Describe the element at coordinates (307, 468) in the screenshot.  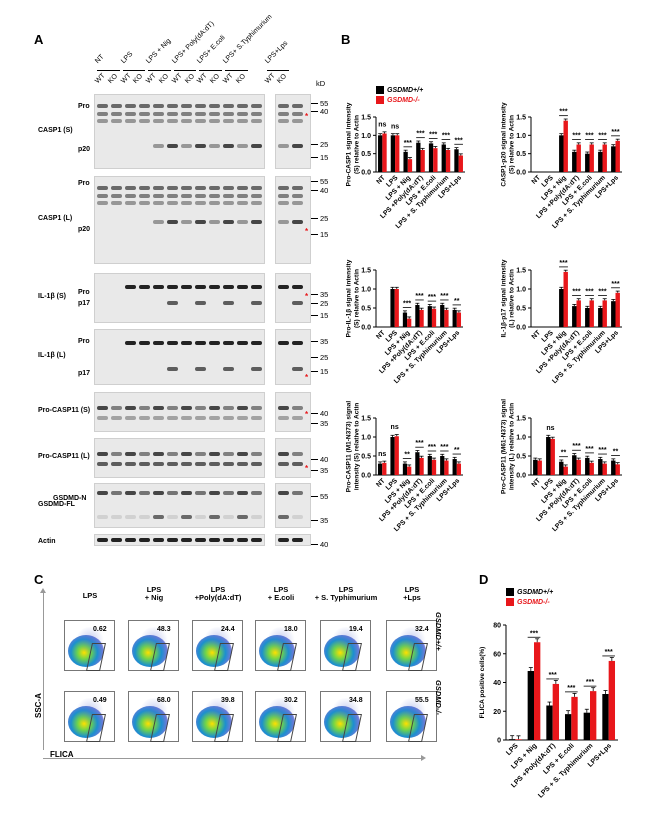
I see `red-asterisk: *` at that location.